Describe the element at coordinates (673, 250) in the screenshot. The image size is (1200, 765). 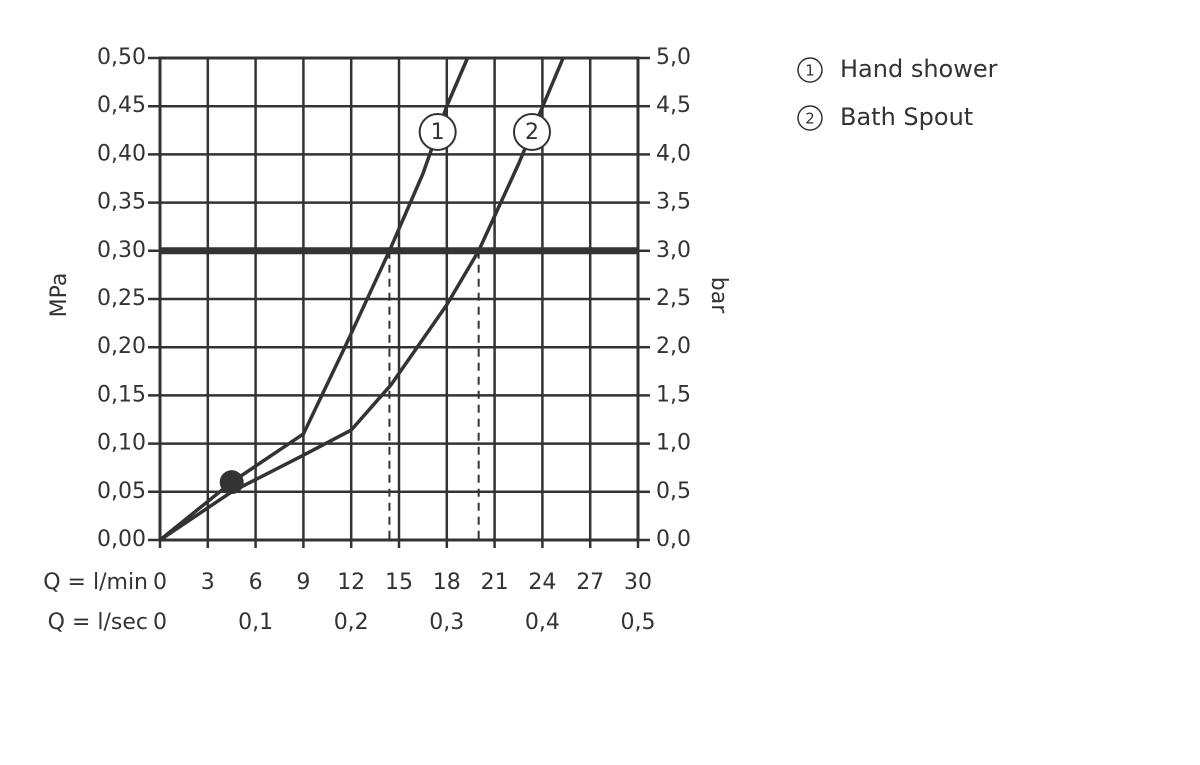
I see `y2-tick-label: 3,0` at that location.